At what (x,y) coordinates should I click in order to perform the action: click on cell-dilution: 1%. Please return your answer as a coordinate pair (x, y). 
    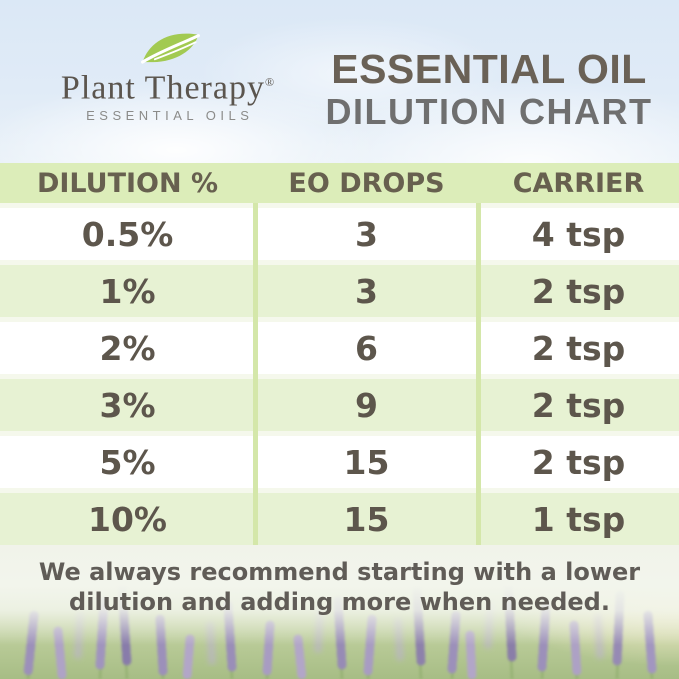
    Looking at the image, I should click on (127, 291).